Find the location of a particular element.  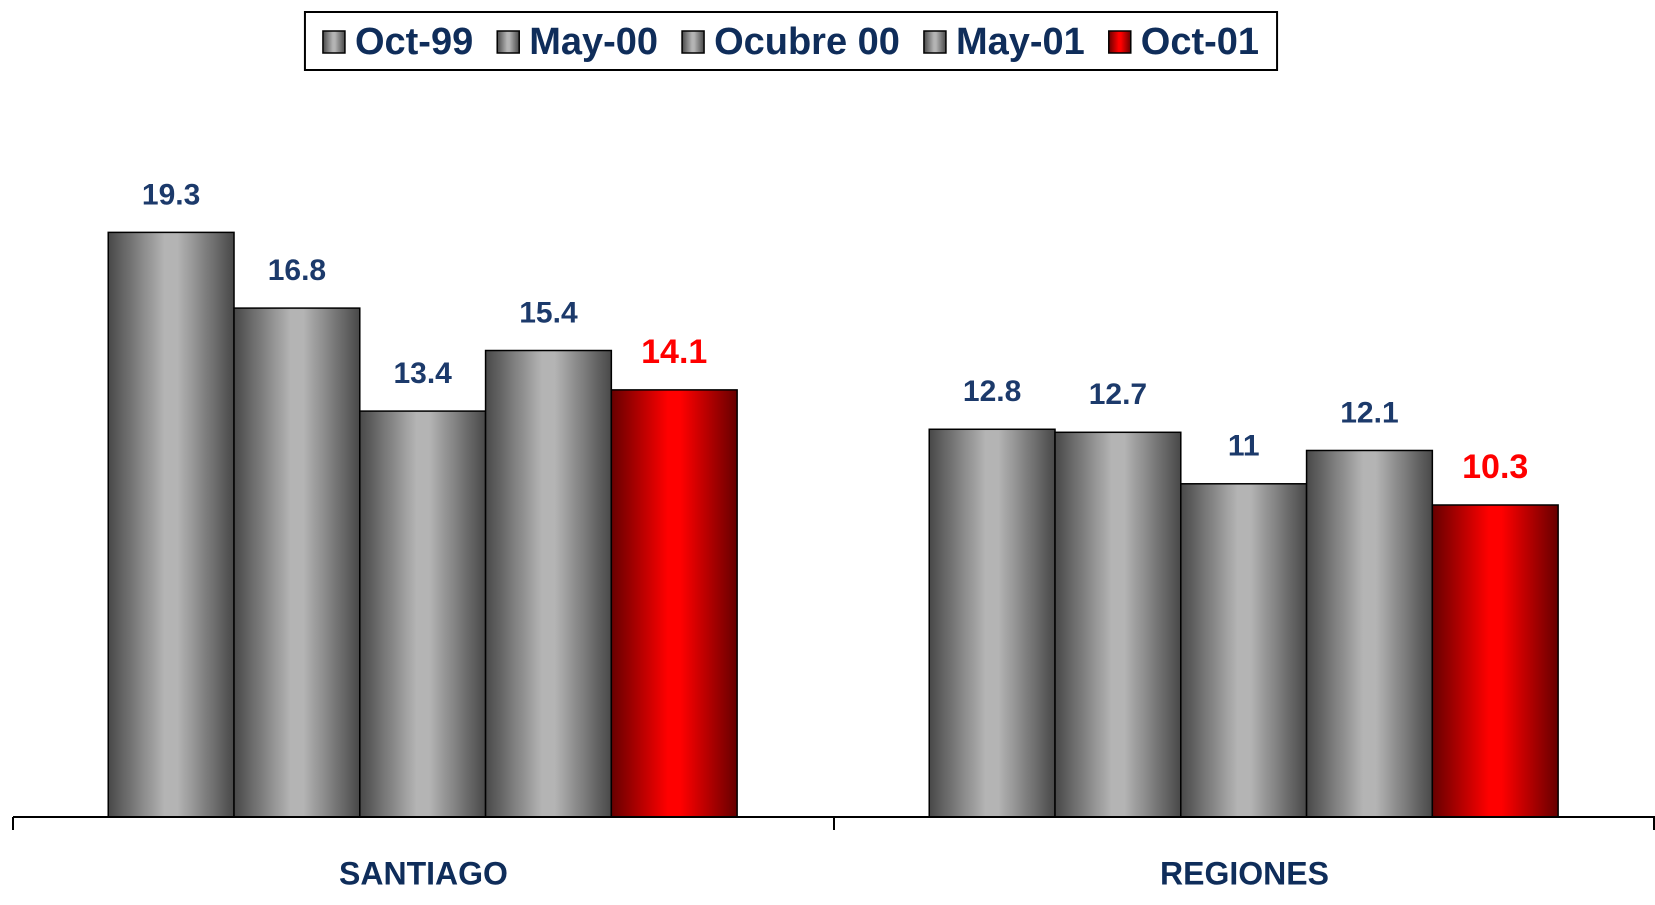

legend: Oct-99 May-00 Ocubre 00 May-01 Oct-01 is located at coordinates (791, 41).